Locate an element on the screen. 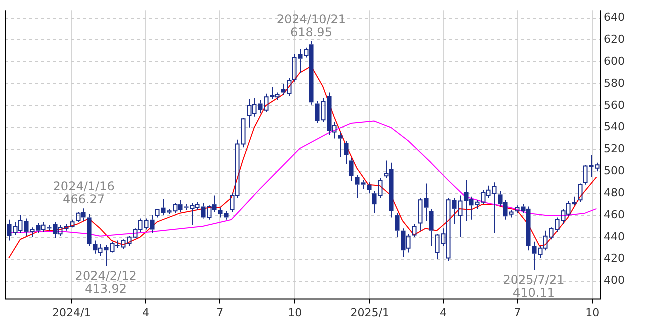 The image size is (650, 325). y-tick-label: 640 is located at coordinates (614, 17).